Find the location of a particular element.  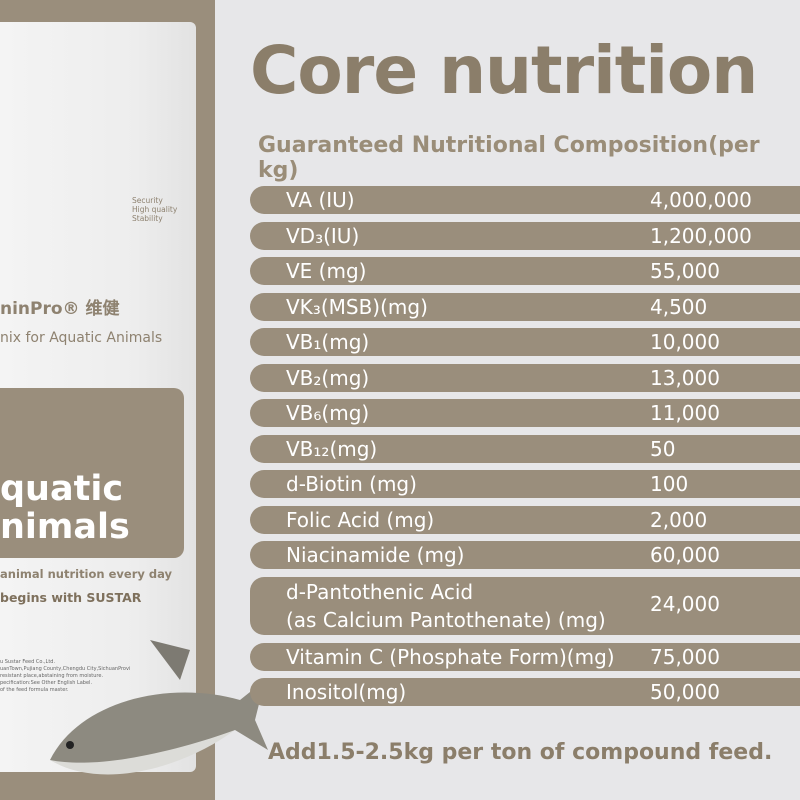

page-title: Core nutrition is located at coordinates (504, 70).